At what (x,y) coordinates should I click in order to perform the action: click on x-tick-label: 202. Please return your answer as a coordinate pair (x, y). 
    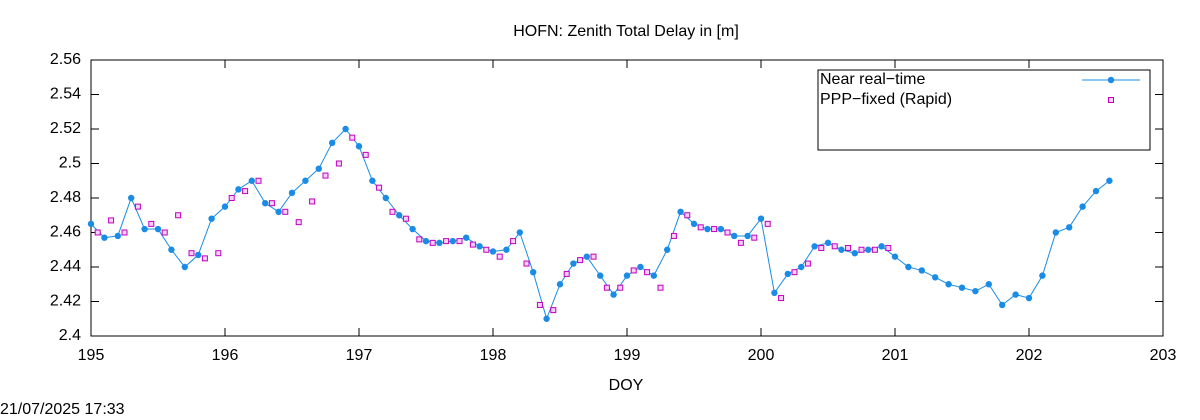
    Looking at the image, I should click on (1029, 355).